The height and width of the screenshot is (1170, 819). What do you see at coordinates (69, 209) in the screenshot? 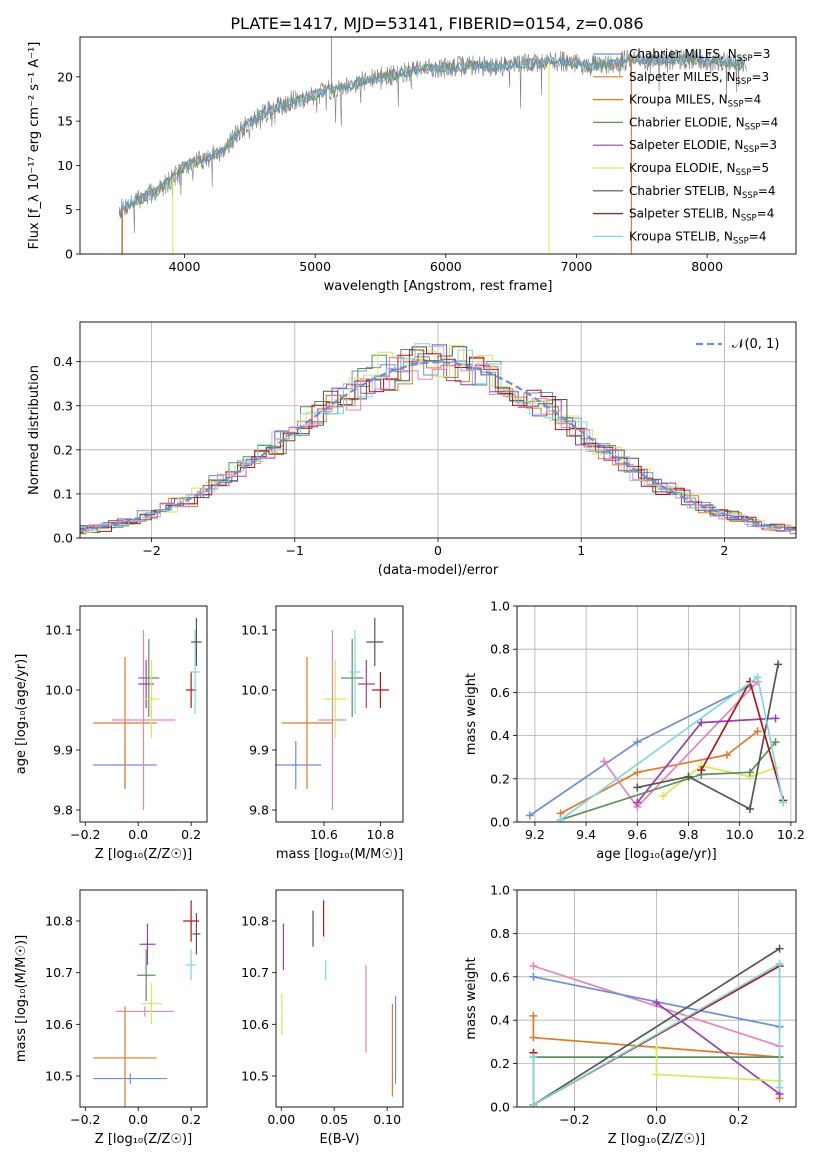
I see `y-tick-label: 5` at bounding box center [69, 209].